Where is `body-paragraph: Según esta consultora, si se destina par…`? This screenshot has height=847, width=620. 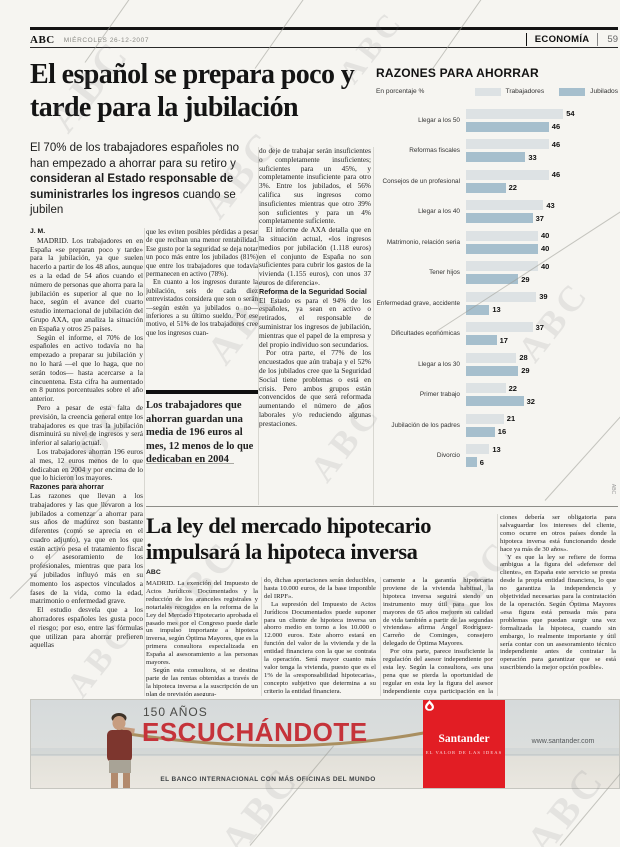 body-paragraph: Según esta consultora, si se destina par… is located at coordinates (202, 681).